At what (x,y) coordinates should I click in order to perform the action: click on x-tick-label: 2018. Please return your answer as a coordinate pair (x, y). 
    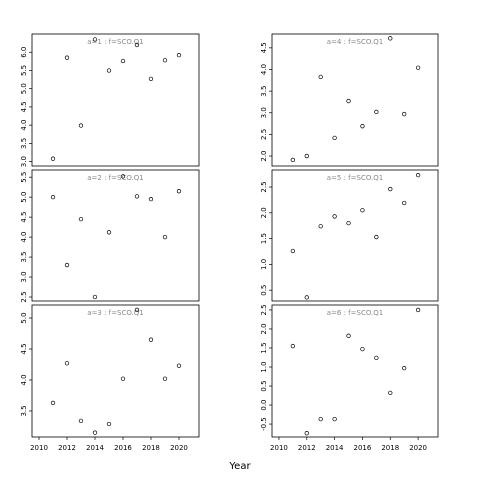
    Looking at the image, I should click on (390, 448).